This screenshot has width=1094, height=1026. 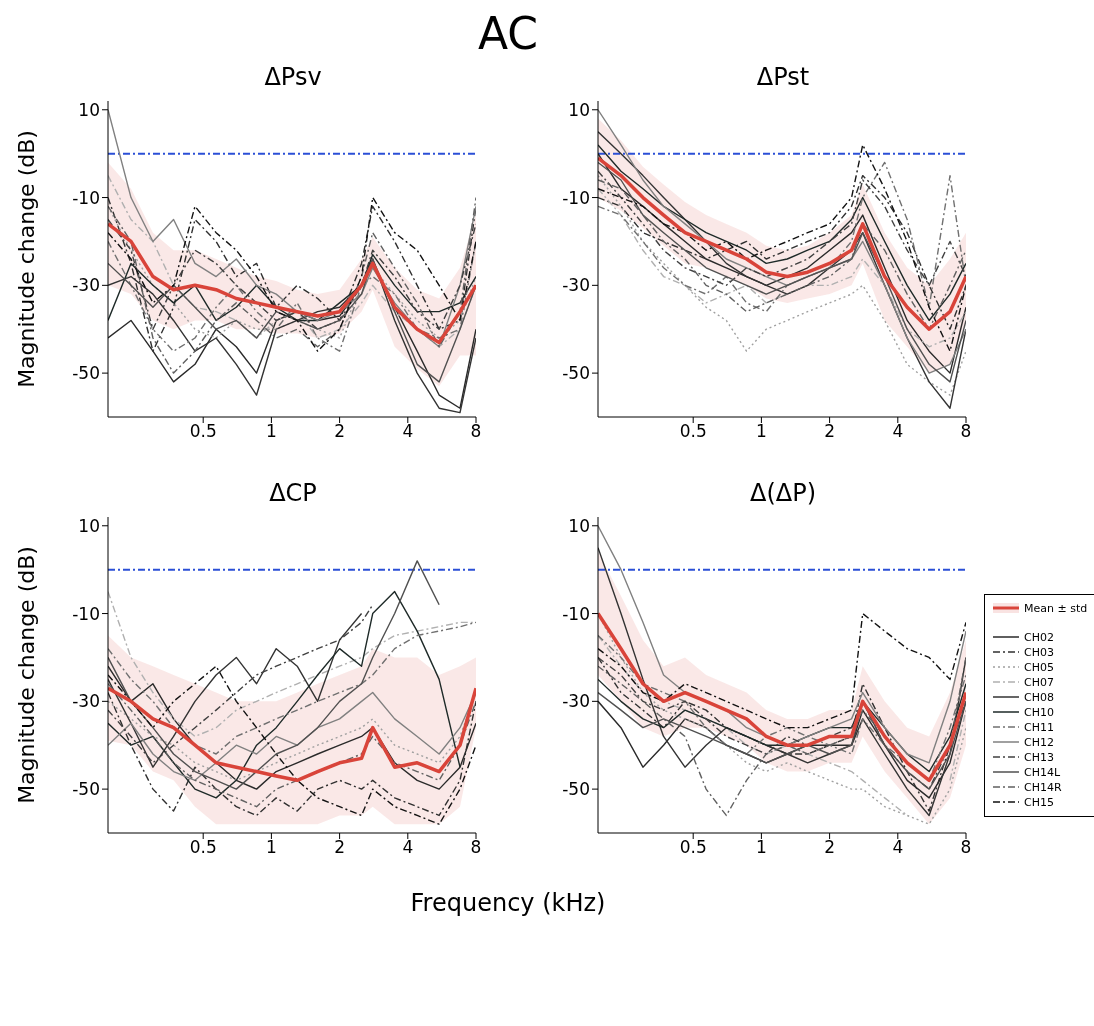 What do you see at coordinates (1039, 637) in the screenshot?
I see `legend-label: CH02` at bounding box center [1039, 637].